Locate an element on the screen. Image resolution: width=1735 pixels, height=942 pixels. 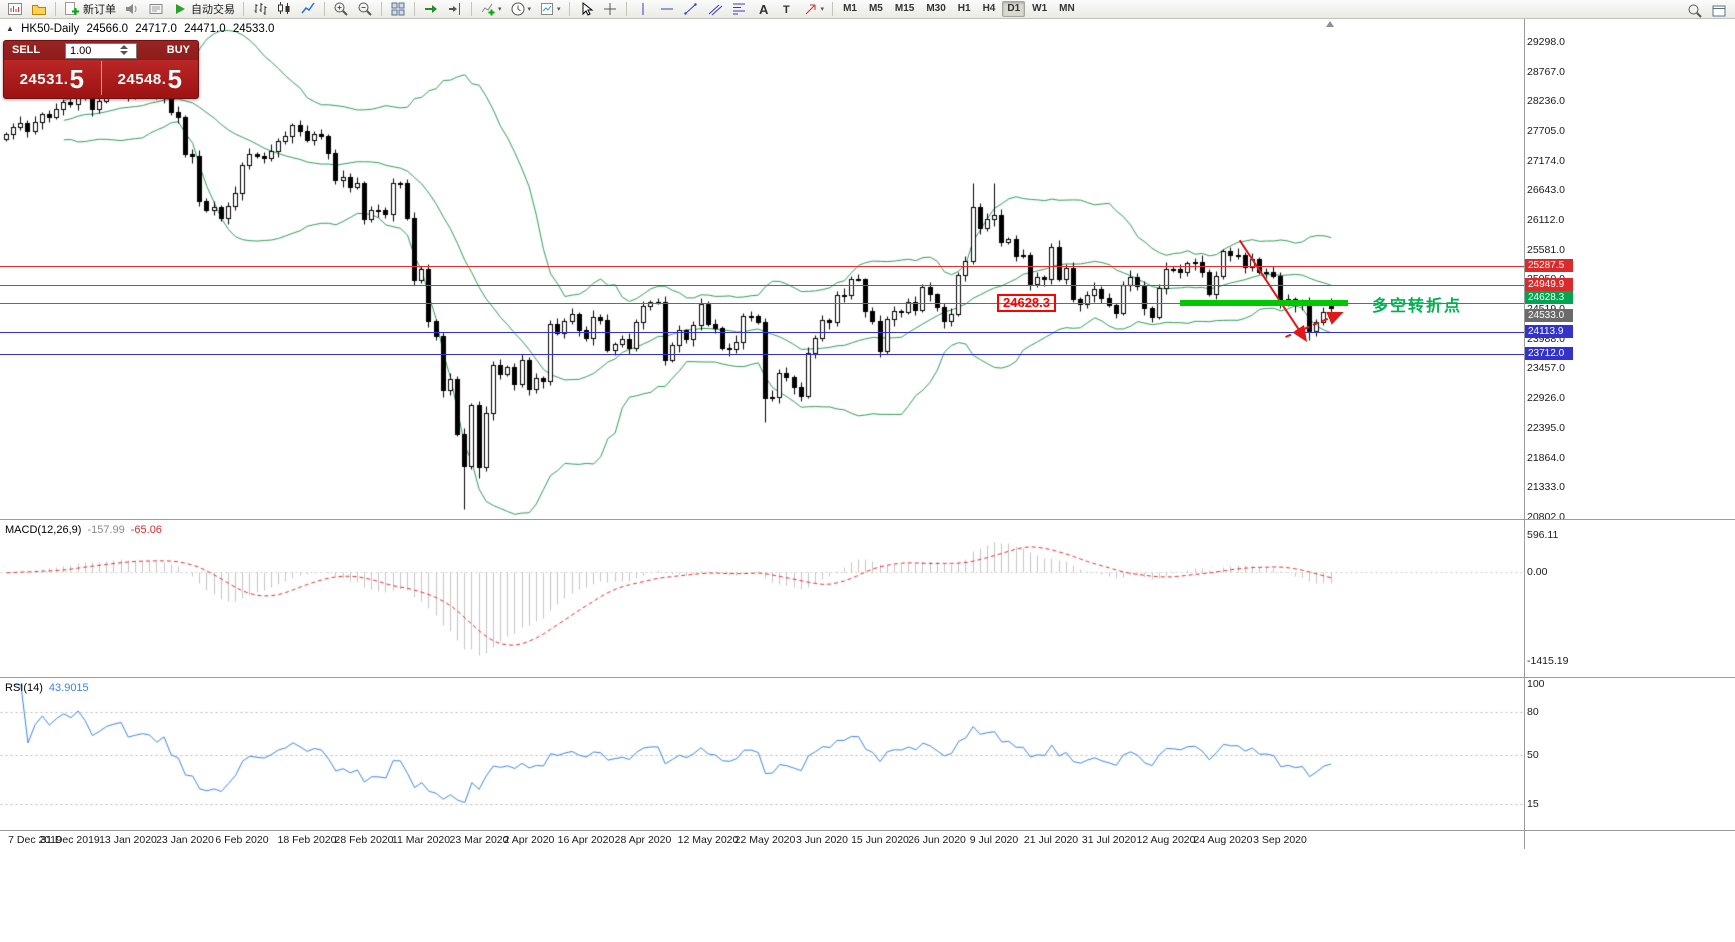
timeframe-w1: W1 is located at coordinates (1040, 8).